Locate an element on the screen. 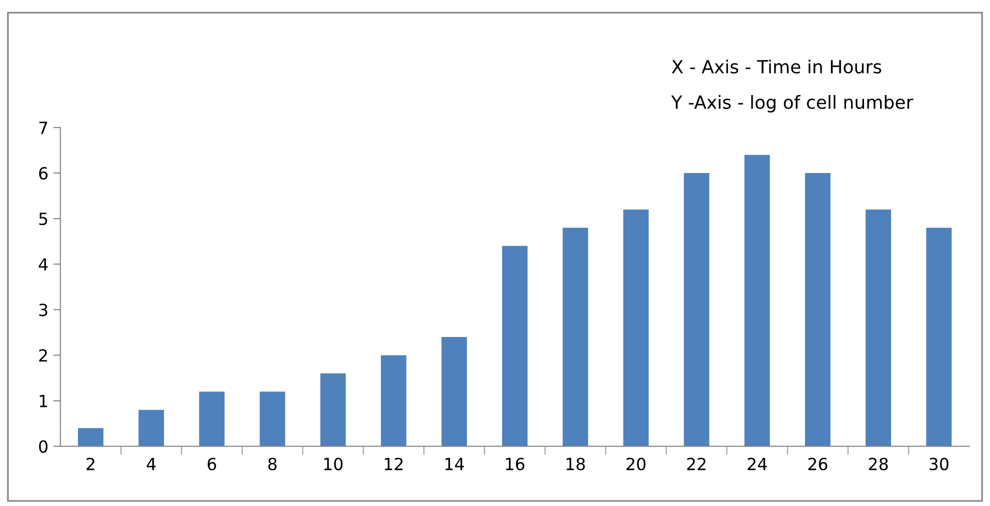 The height and width of the screenshot is (506, 990). x-tick-label: 8 is located at coordinates (272, 464).